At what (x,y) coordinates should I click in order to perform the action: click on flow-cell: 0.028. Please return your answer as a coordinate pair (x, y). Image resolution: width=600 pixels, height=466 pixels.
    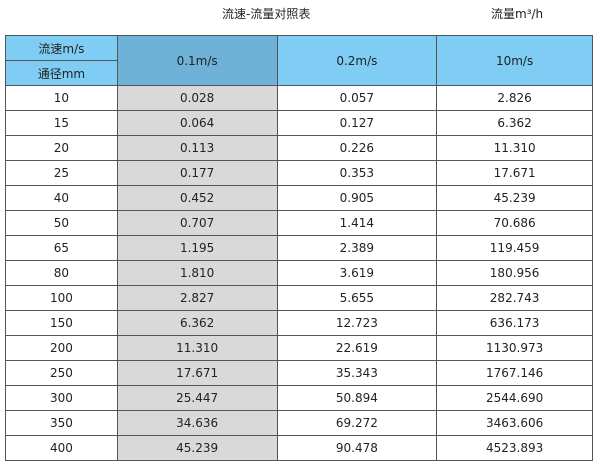
    Looking at the image, I should click on (197, 98).